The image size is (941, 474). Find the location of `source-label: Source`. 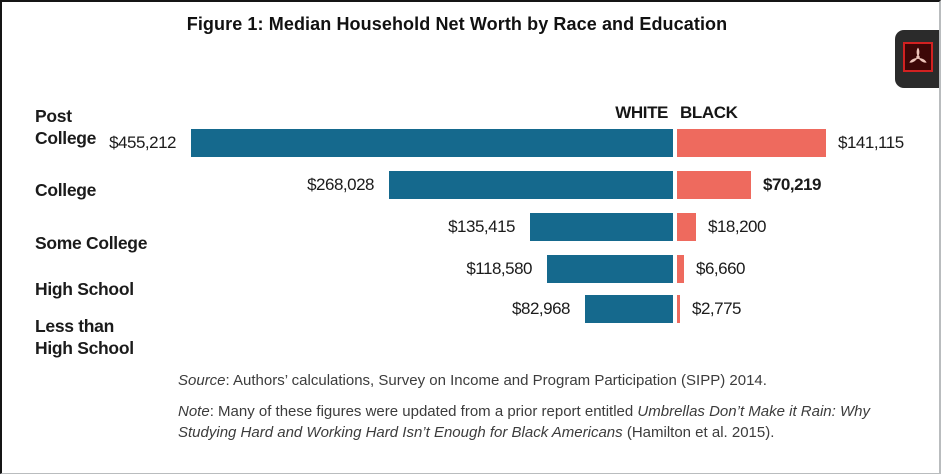

source-label: Source is located at coordinates (202, 380).